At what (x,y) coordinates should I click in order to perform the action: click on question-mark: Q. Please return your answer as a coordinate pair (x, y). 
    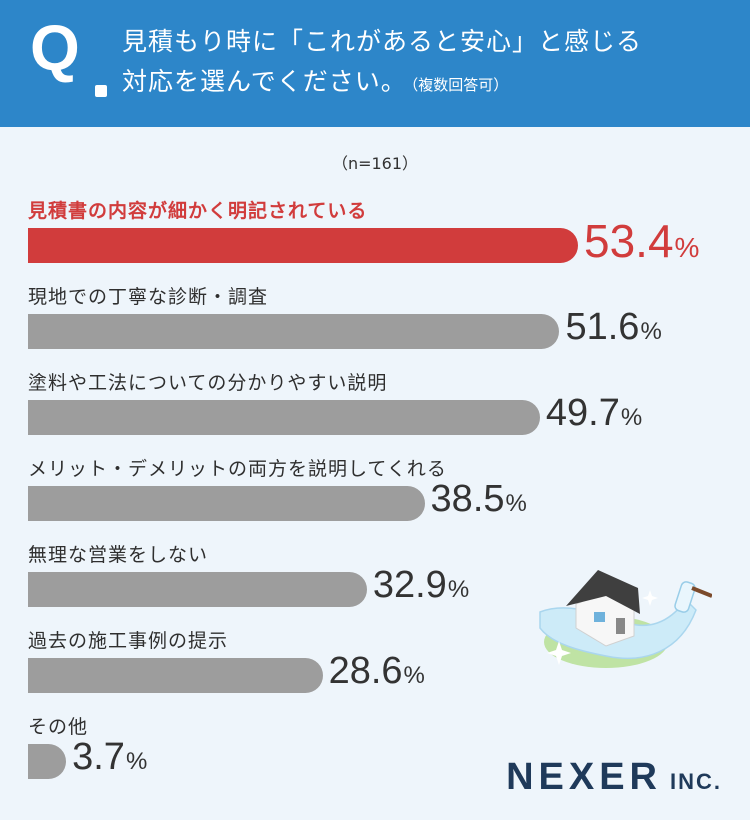
    Looking at the image, I should click on (55, 48).